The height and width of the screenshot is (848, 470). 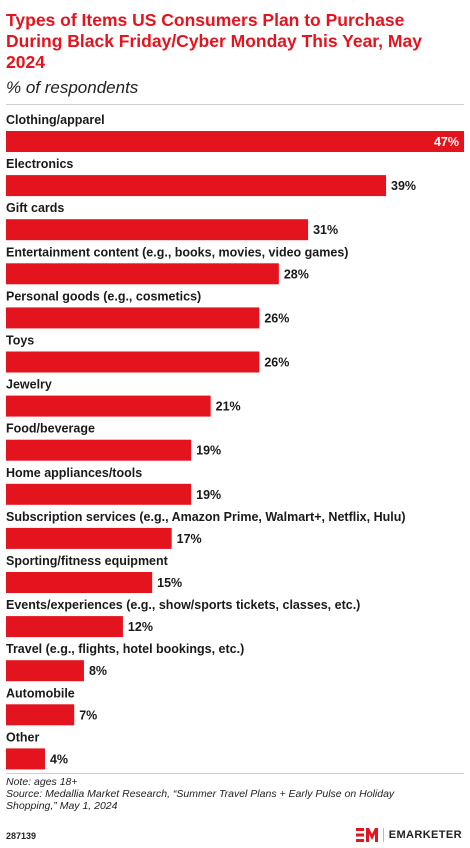 I want to click on category-label: Electronics, so click(x=39, y=164).